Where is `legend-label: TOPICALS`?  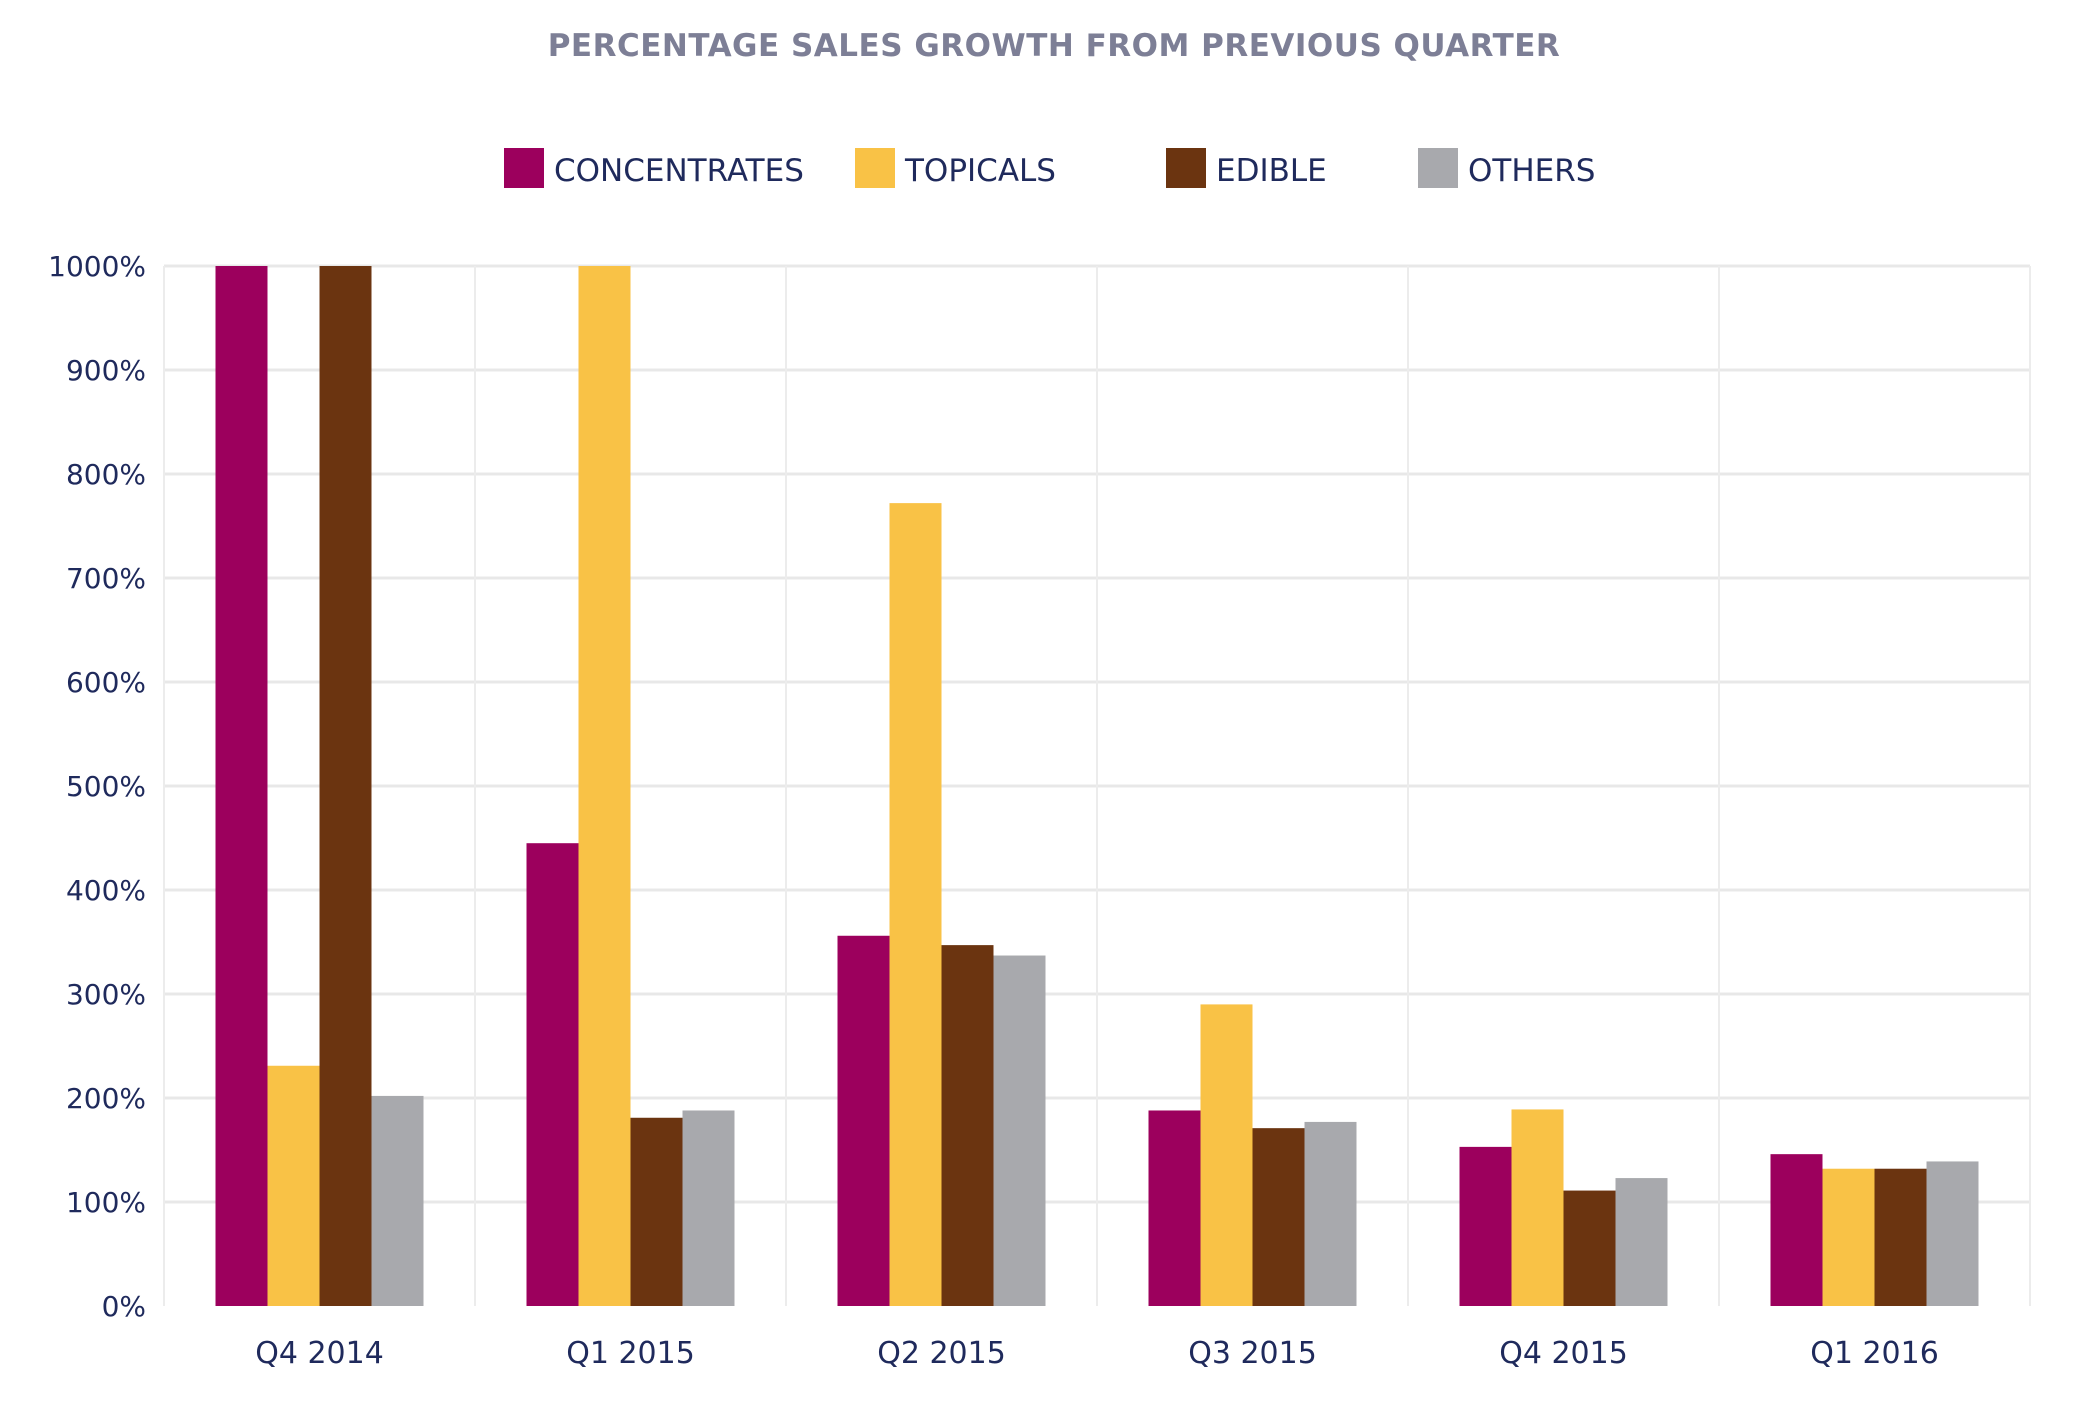 legend-label: TOPICALS is located at coordinates (980, 171).